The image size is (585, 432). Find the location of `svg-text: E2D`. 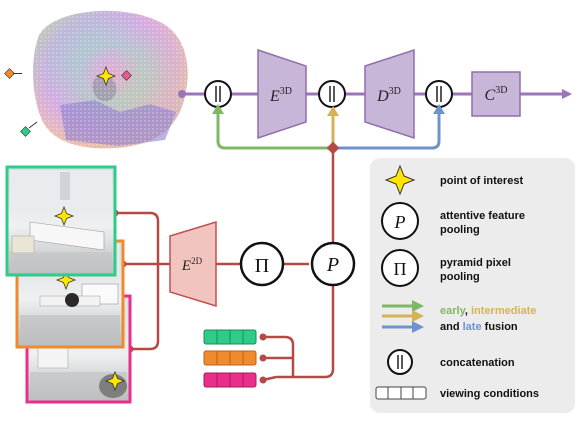

svg-text: E2D is located at coordinates (192, 265).